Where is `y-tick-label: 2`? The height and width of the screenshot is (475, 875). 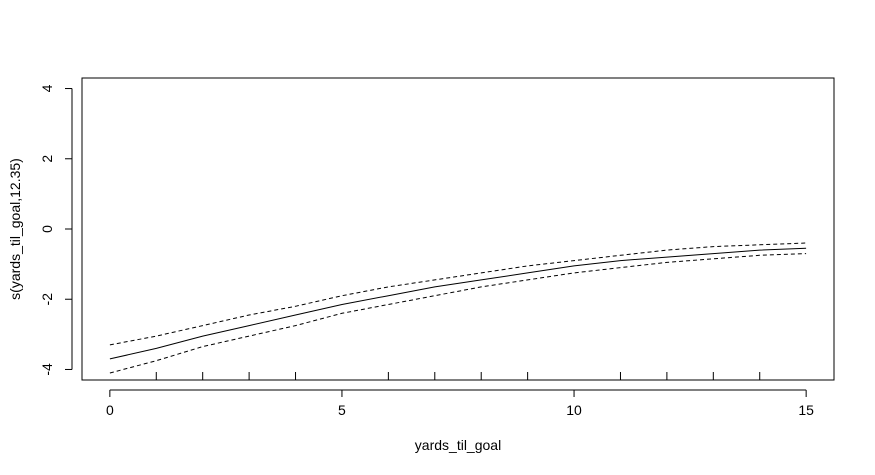
y-tick-label: 2 is located at coordinates (47, 159).